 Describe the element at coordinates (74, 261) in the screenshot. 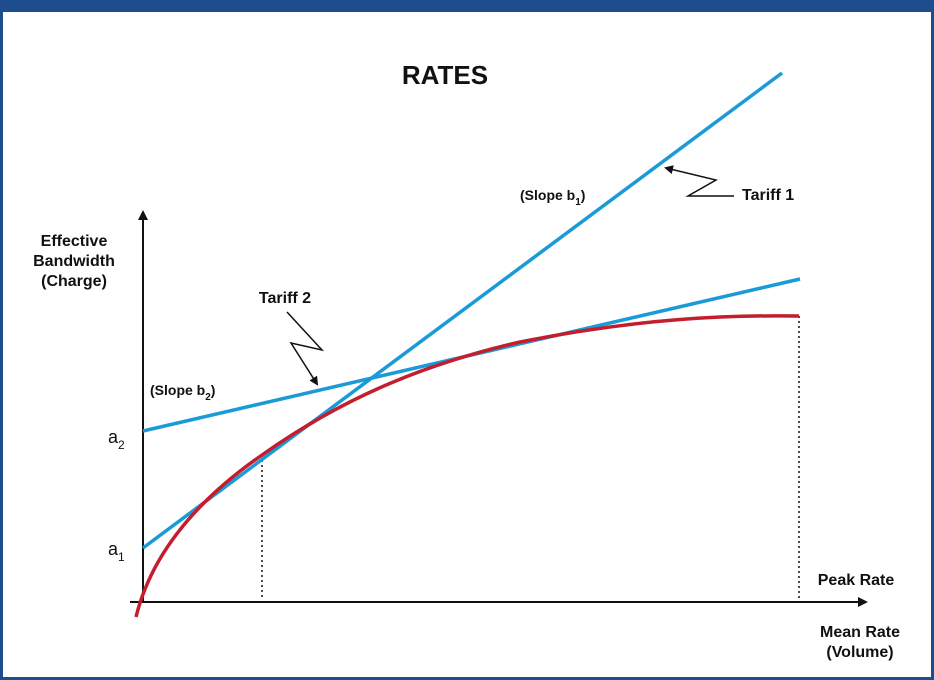

I see `y-axis-label-line2: Bandwidth` at that location.